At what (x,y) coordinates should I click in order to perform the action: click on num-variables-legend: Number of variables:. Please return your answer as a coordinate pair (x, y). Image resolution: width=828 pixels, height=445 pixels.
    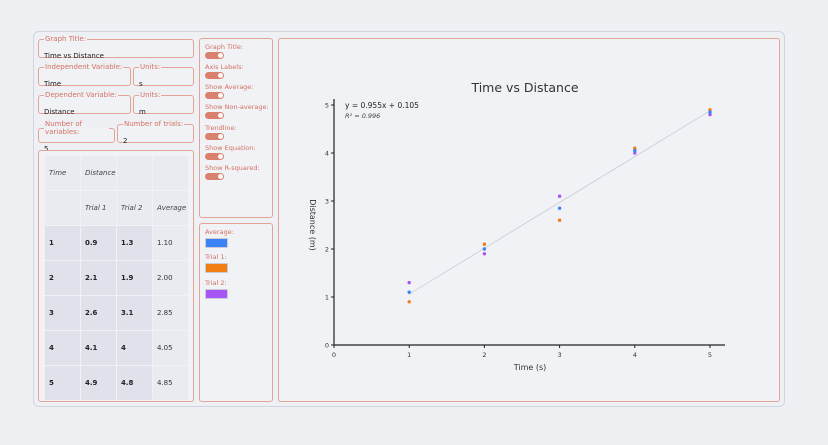
    Looking at the image, I should click on (64, 128).